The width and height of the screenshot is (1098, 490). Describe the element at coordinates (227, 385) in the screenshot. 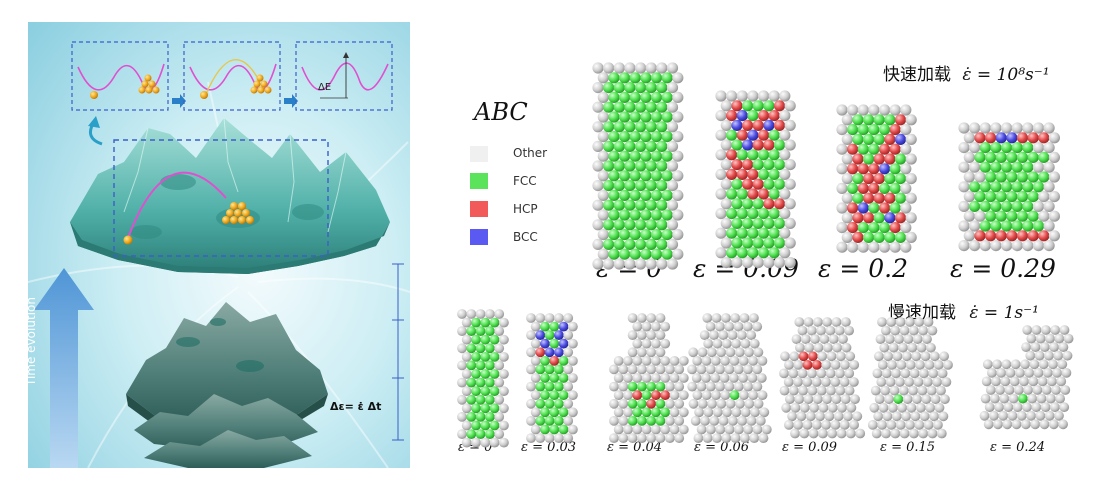

I see `lower-energy-landscapes` at that location.